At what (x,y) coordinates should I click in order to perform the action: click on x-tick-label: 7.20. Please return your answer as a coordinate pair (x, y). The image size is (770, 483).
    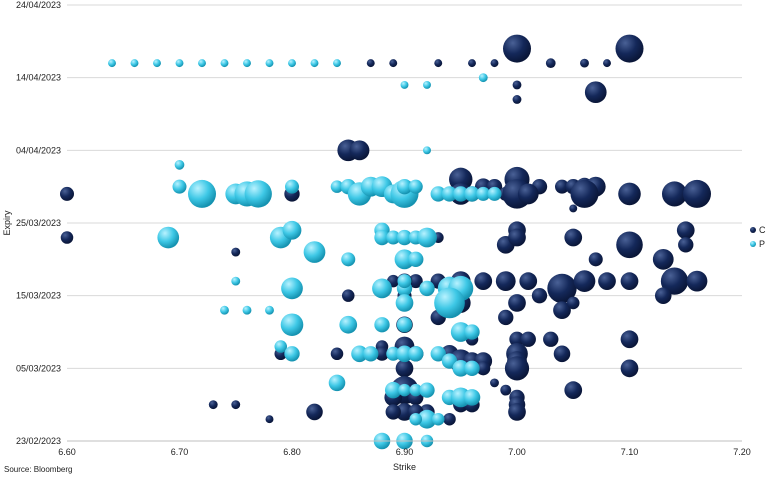
    Looking at the image, I should click on (742, 452).